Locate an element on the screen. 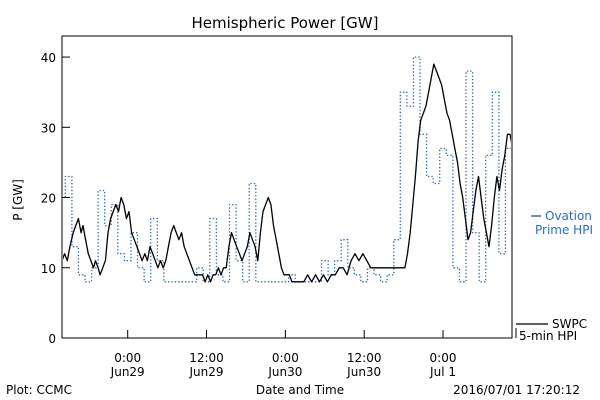 Image resolution: width=600 pixels, height=400 pixels. legend-ovation: Ovation Prime HPI is located at coordinates (562, 223).